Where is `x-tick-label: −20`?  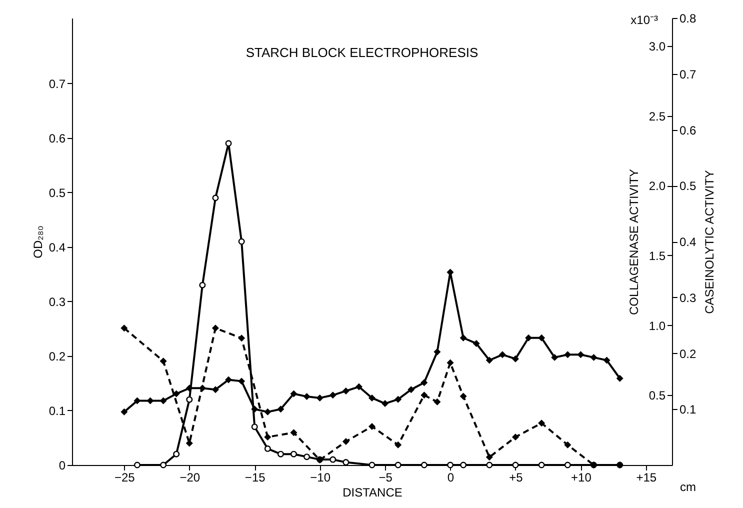 x-tick-label: −20 is located at coordinates (190, 477).